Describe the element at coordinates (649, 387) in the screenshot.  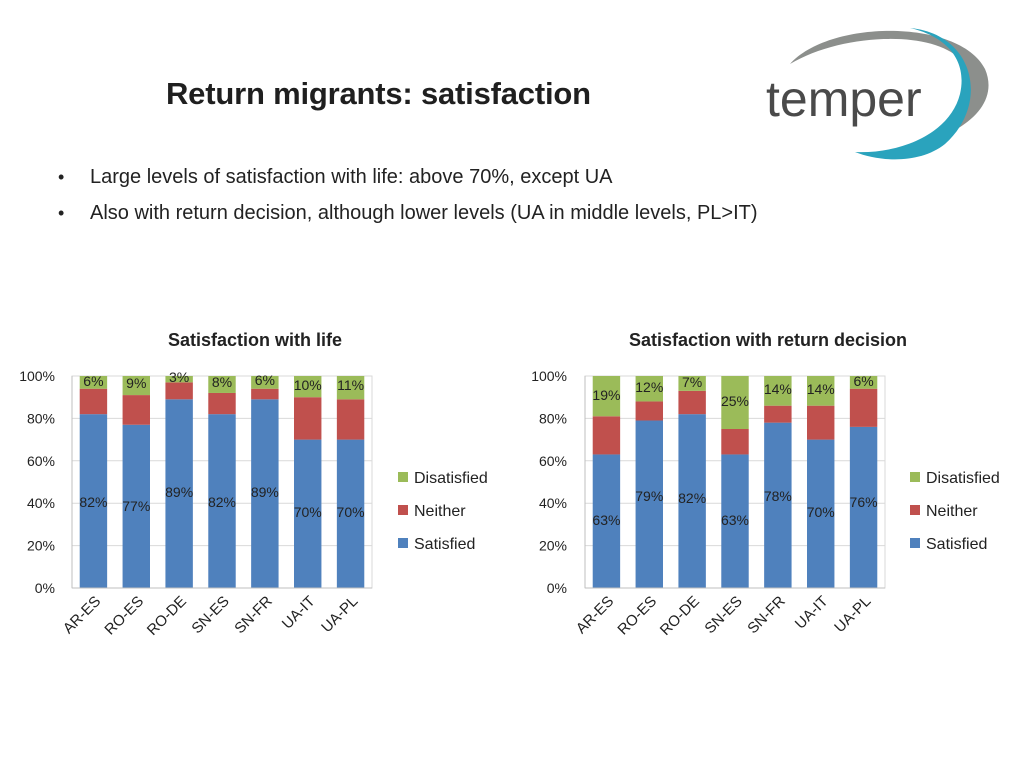
I see `data-label-disatisfied: 12%` at that location.